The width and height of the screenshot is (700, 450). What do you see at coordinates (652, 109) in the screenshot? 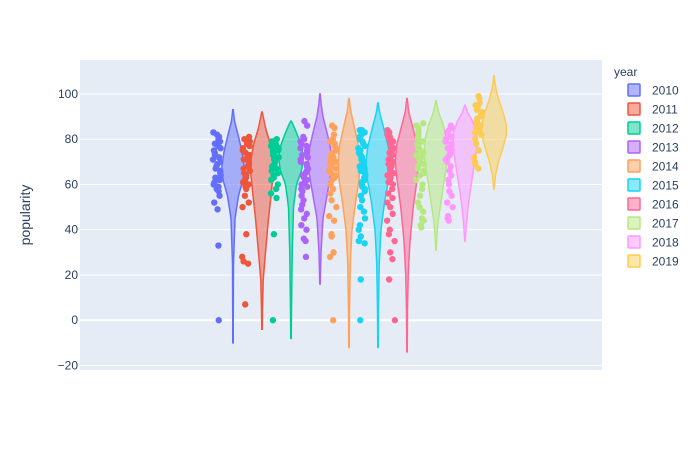
I see `legend-item-2011: 2011` at bounding box center [652, 109].